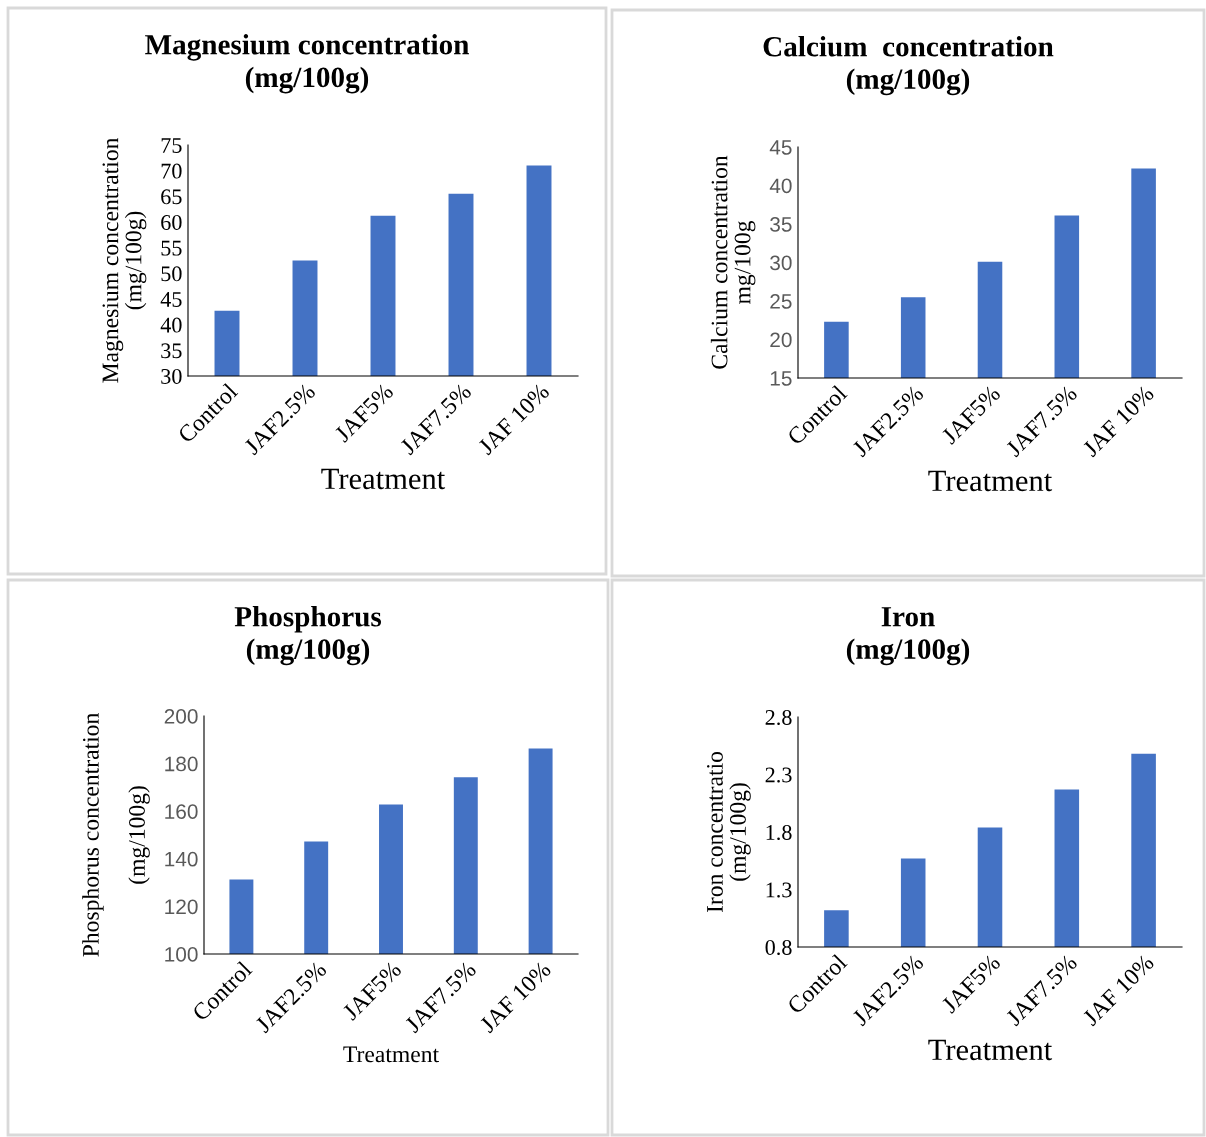 The width and height of the screenshot is (1206, 1137). I want to click on y-tick-label: 25, so click(781, 301).